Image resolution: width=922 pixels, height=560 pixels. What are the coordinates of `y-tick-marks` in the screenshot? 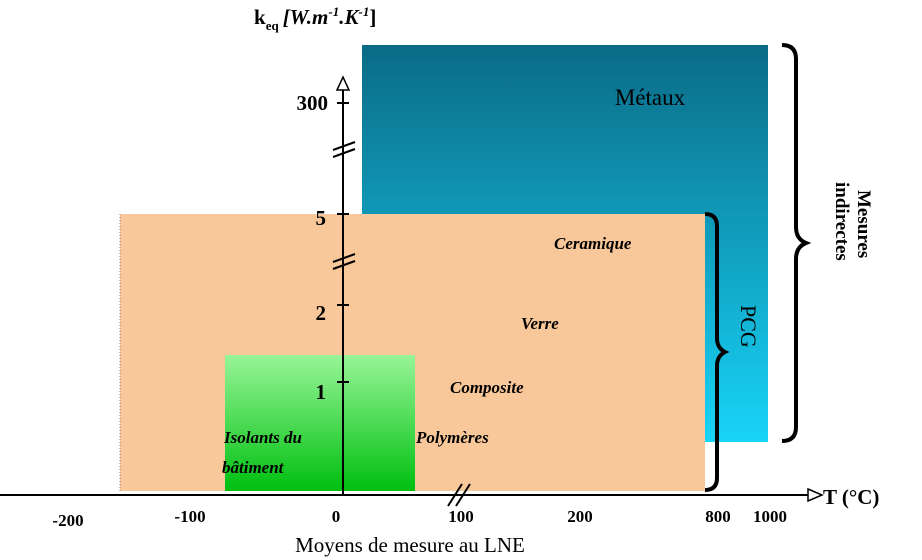 It's located at (343, 242).